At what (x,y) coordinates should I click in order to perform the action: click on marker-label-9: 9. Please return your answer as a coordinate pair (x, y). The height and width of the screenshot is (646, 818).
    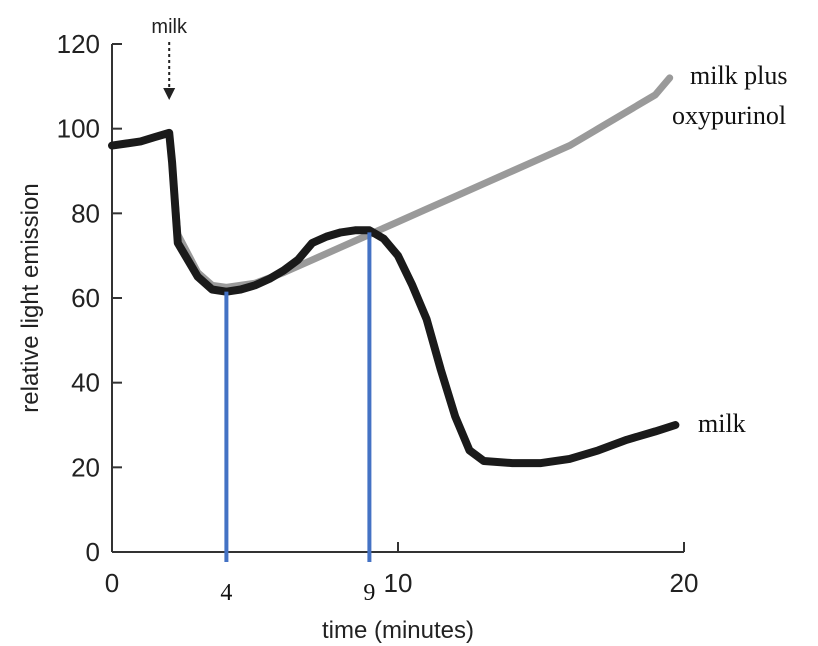
    Looking at the image, I should click on (369, 593).